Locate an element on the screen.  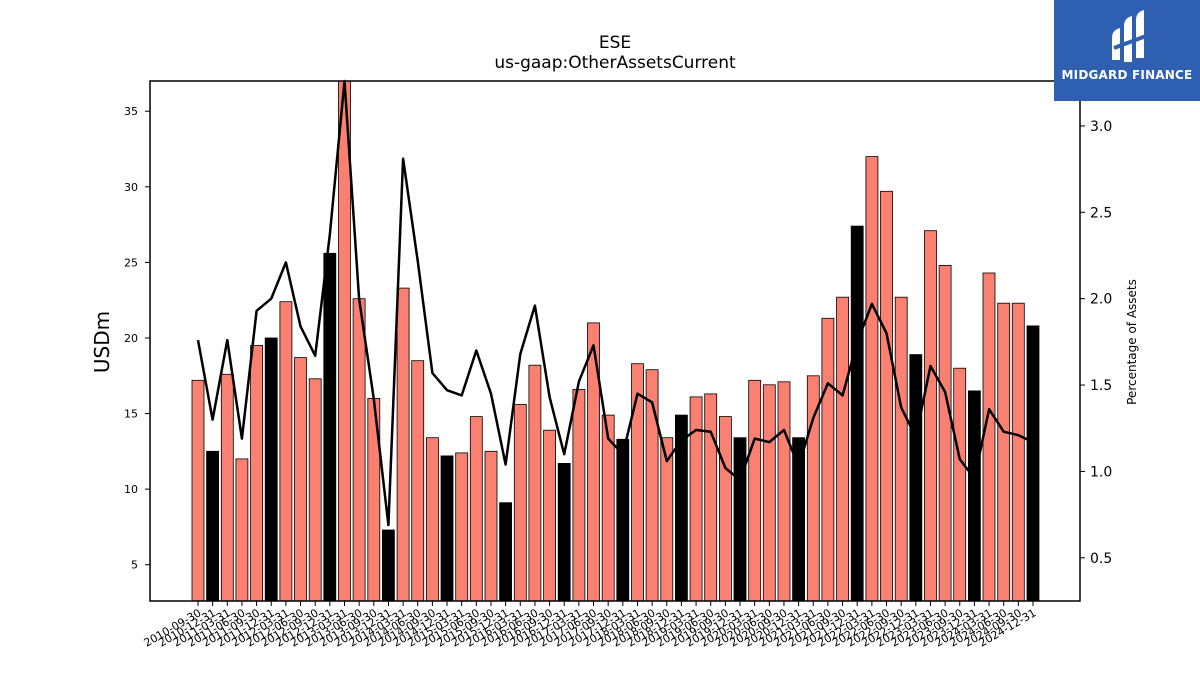
midgard-finance-logo: MIDGARD FINANCE is located at coordinates (1127, 50).